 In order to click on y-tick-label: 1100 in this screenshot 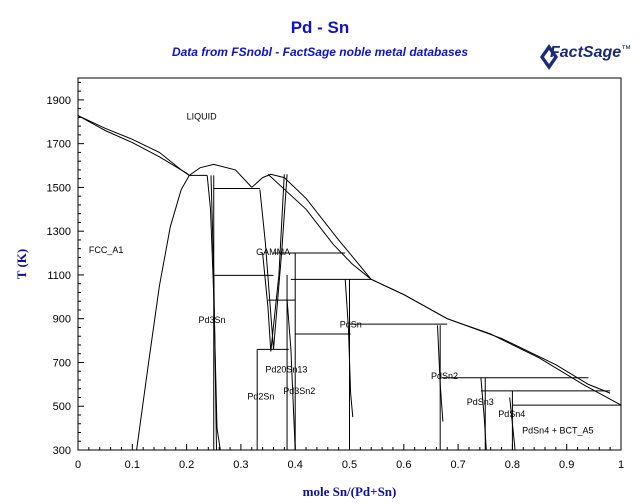, I will do `click(59, 276)`.